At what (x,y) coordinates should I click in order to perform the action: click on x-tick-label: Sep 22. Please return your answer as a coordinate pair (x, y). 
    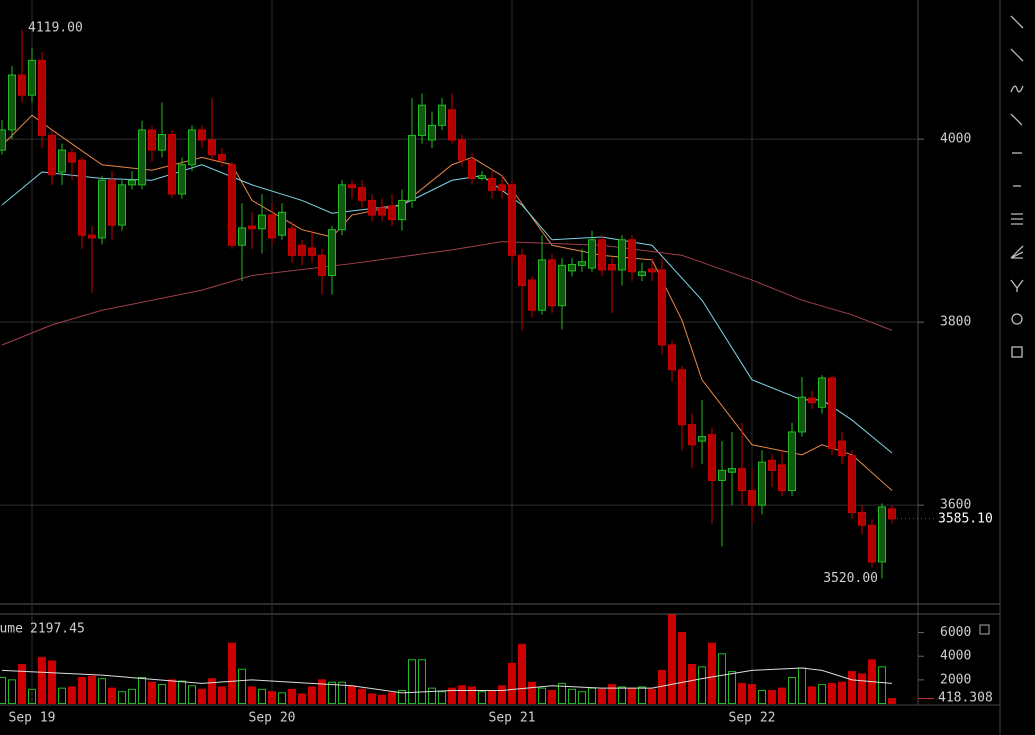
    Looking at the image, I should click on (752, 718).